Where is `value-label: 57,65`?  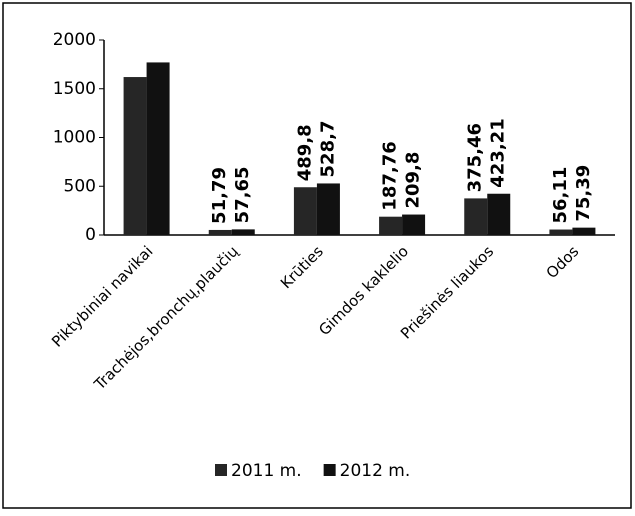 value-label: 57,65 is located at coordinates (242, 194).